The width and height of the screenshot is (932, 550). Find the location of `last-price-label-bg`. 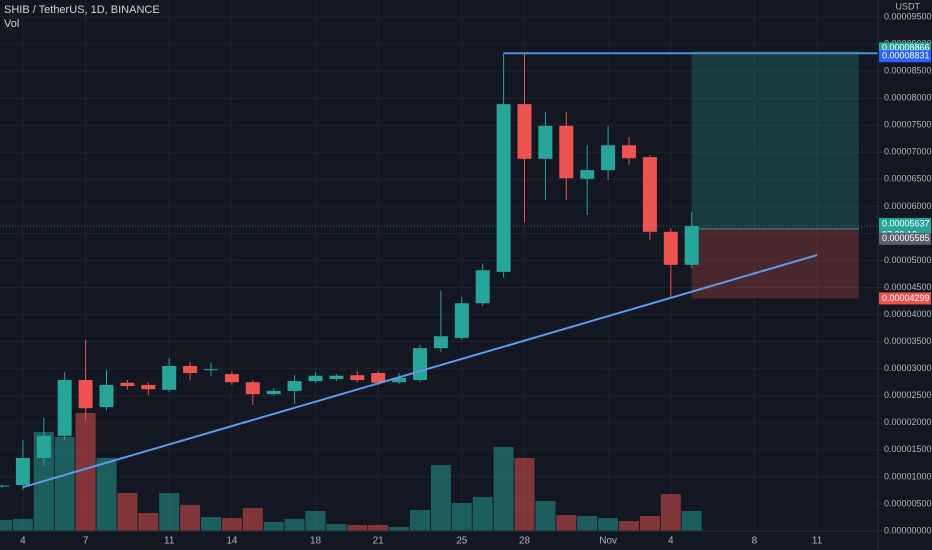

last-price-label-bg is located at coordinates (905, 224).